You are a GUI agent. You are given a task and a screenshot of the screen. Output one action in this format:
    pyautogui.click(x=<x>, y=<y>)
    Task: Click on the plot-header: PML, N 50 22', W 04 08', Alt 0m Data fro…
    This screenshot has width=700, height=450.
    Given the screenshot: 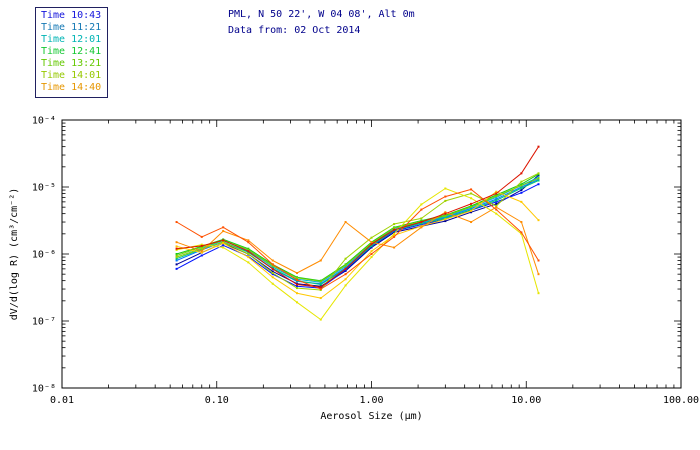 What is the action you would take?
    pyautogui.click(x=321, y=23)
    